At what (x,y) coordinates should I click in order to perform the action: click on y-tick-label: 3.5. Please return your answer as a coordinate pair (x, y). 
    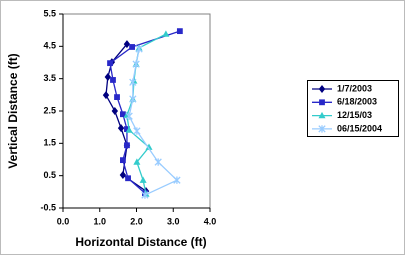
    Looking at the image, I should click on (49, 78).